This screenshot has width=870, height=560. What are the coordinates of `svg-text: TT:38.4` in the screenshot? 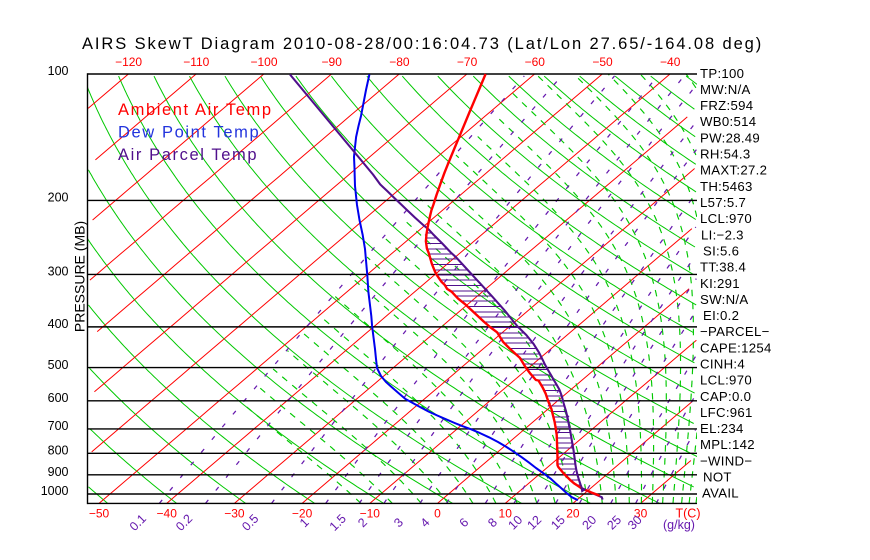 It's located at (723, 267).